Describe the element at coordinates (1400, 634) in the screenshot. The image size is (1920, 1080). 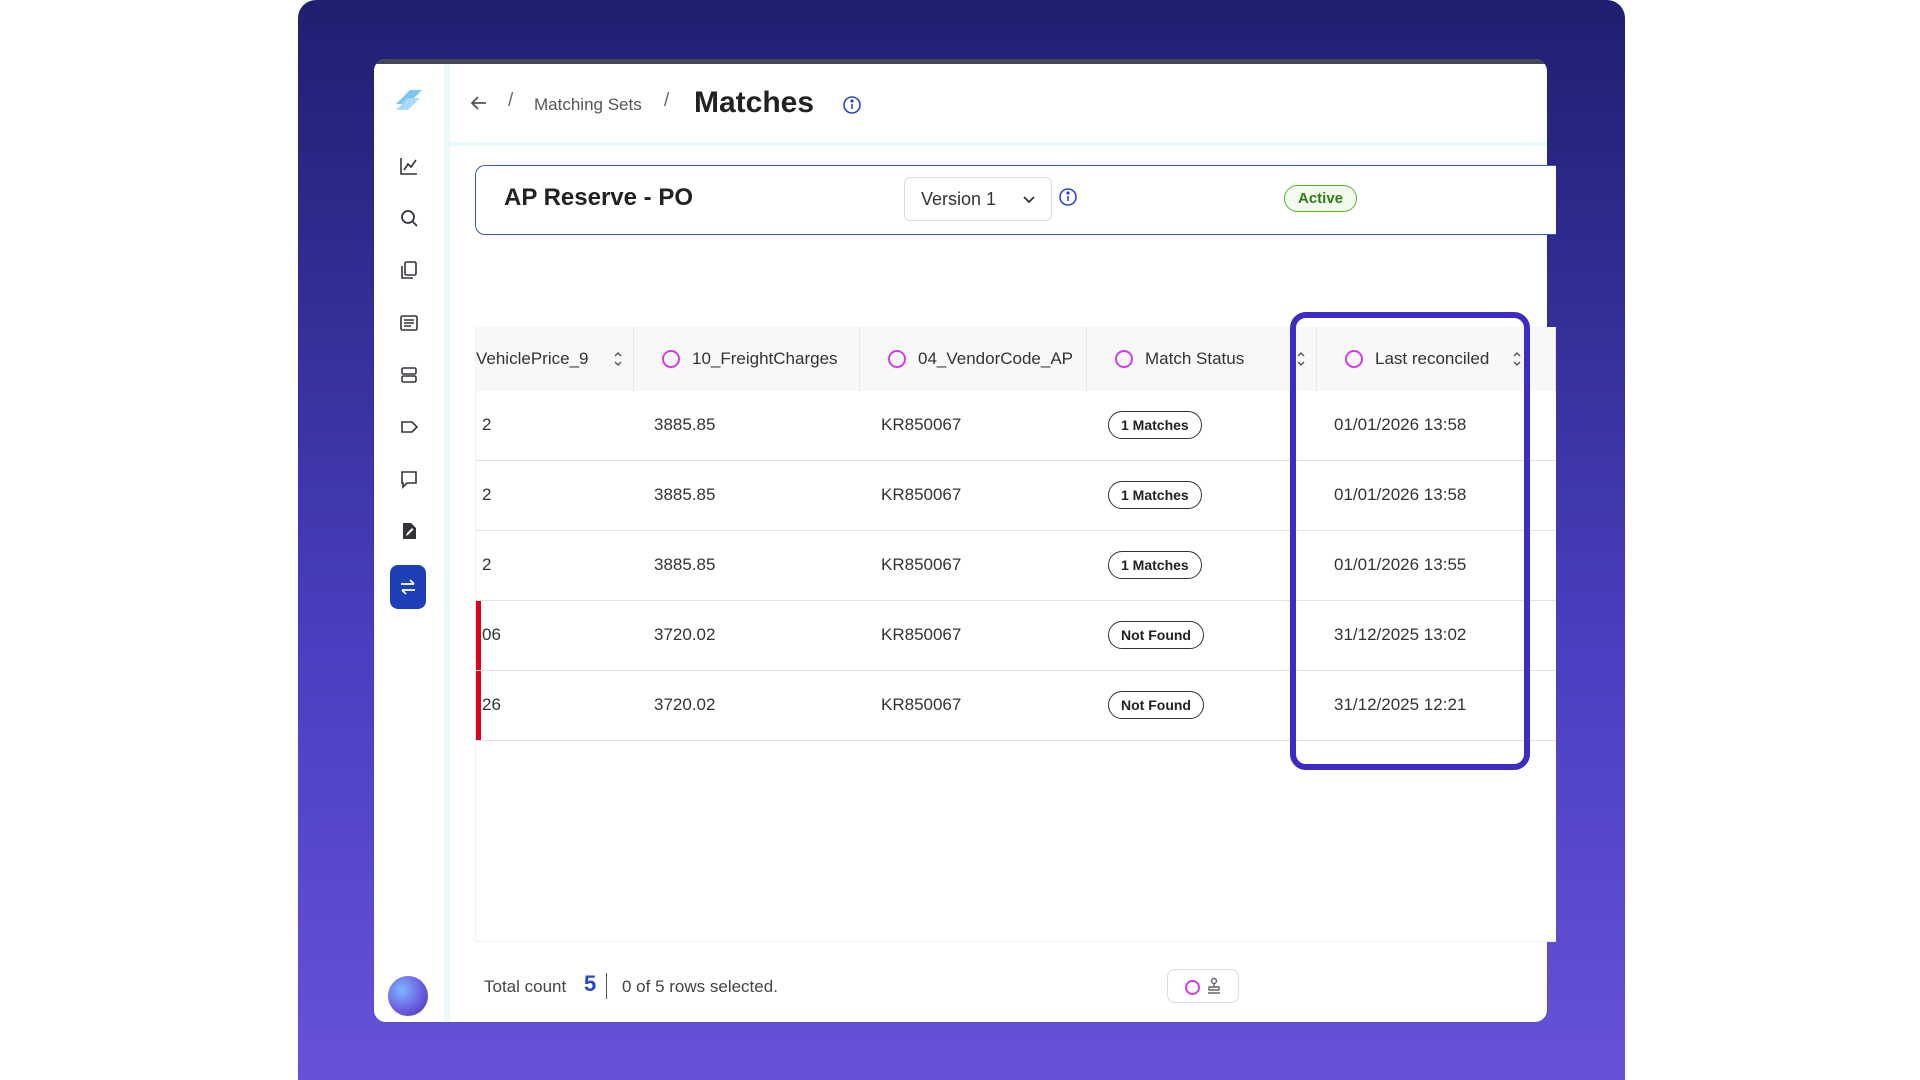
I see `cell-last-reconciled: 31/12/2025 13:02` at that location.